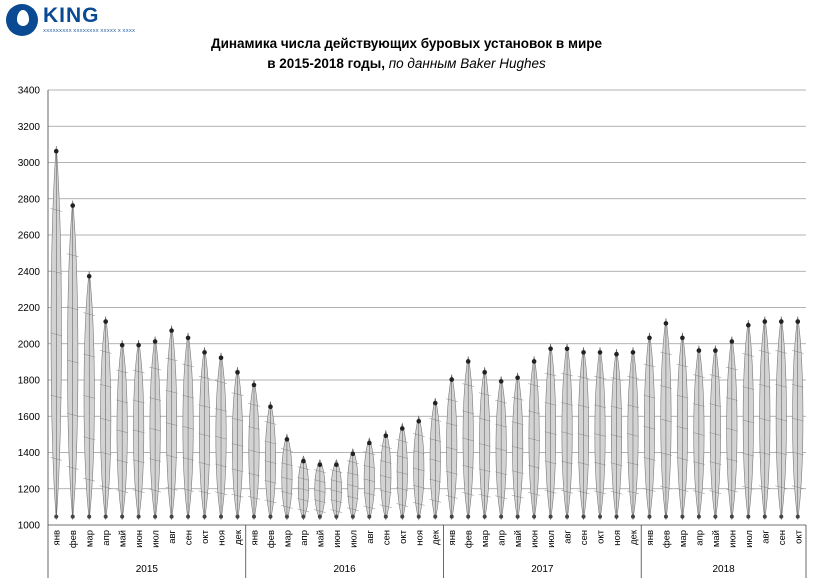 This screenshot has width=813, height=585. I want to click on chart-title-line2-bold: в 2015-2018 годы,, so click(326, 63).